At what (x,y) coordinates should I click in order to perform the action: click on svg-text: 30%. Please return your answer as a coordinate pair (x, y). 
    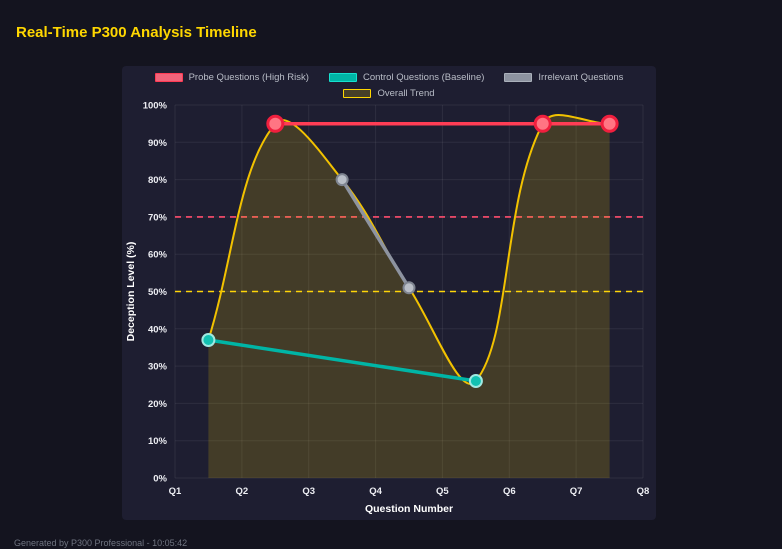
    Looking at the image, I should click on (158, 367).